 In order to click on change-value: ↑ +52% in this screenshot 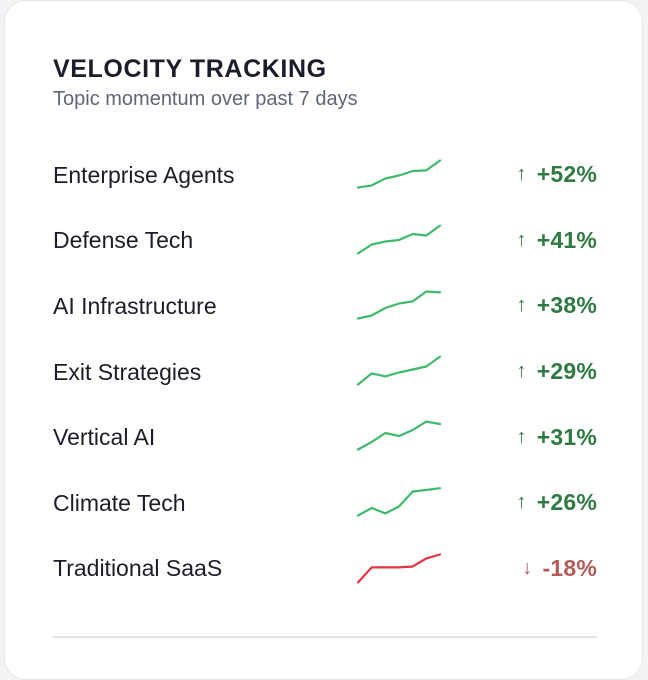, I will do `click(557, 175)`.